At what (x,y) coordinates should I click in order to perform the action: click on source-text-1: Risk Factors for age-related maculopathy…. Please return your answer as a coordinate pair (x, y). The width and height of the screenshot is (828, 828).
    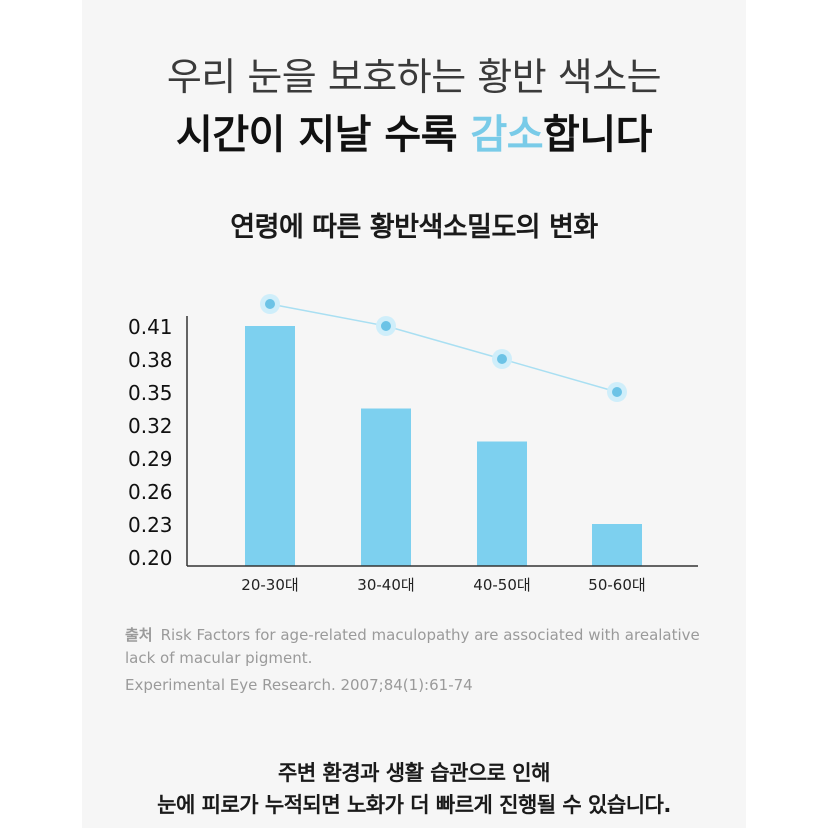
    Looking at the image, I should click on (430, 635).